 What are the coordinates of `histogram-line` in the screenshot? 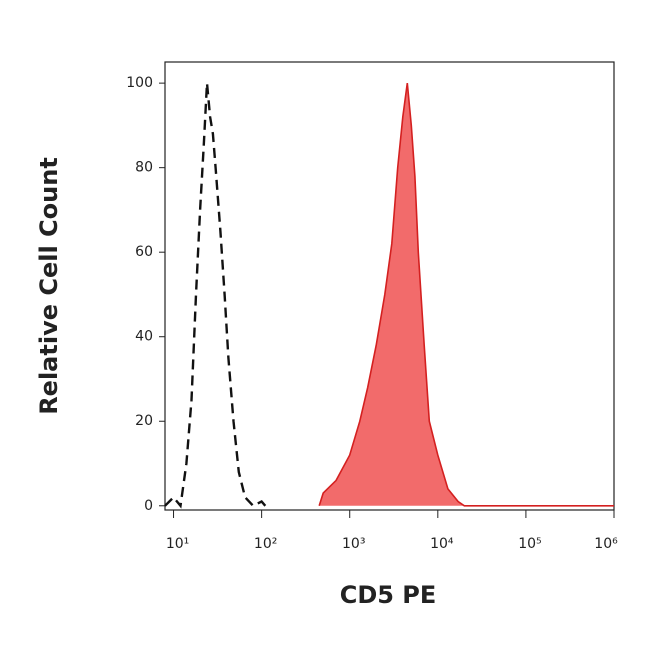 It's located at (215, 295).